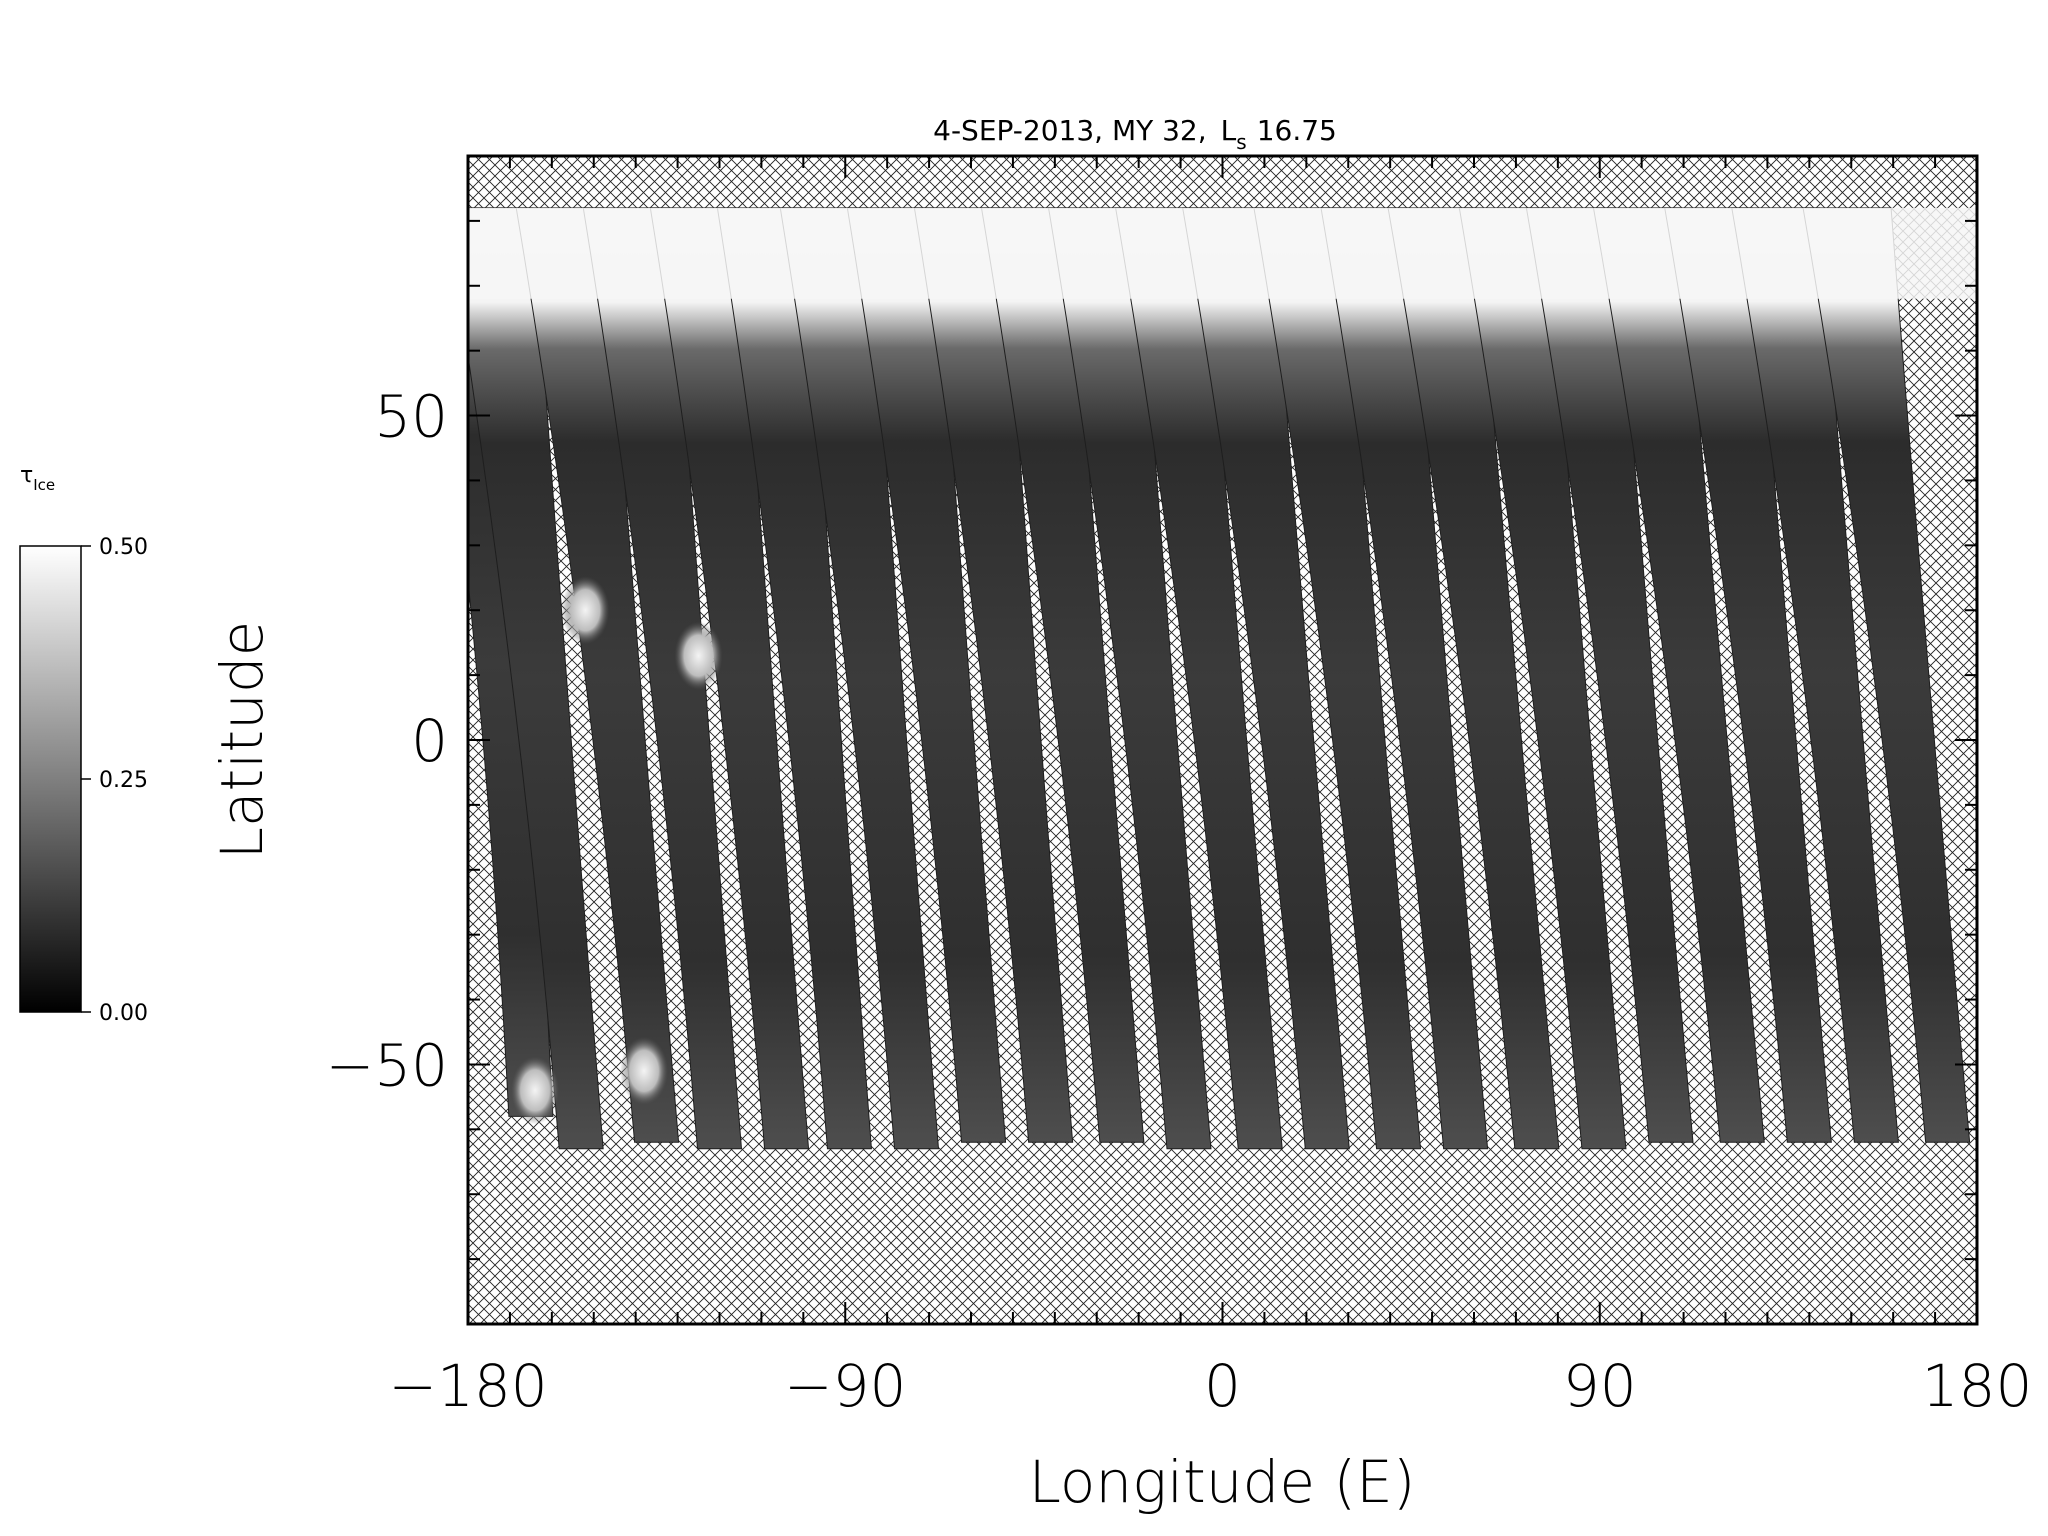 This screenshot has height=1536, width=2048. What do you see at coordinates (242, 740) in the screenshot?
I see `y-axis-label: Latitude` at bounding box center [242, 740].